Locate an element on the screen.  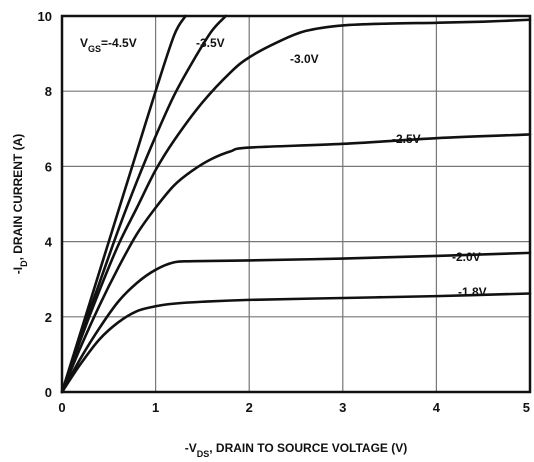
y-tick-label: 8 is located at coordinates (48, 91).